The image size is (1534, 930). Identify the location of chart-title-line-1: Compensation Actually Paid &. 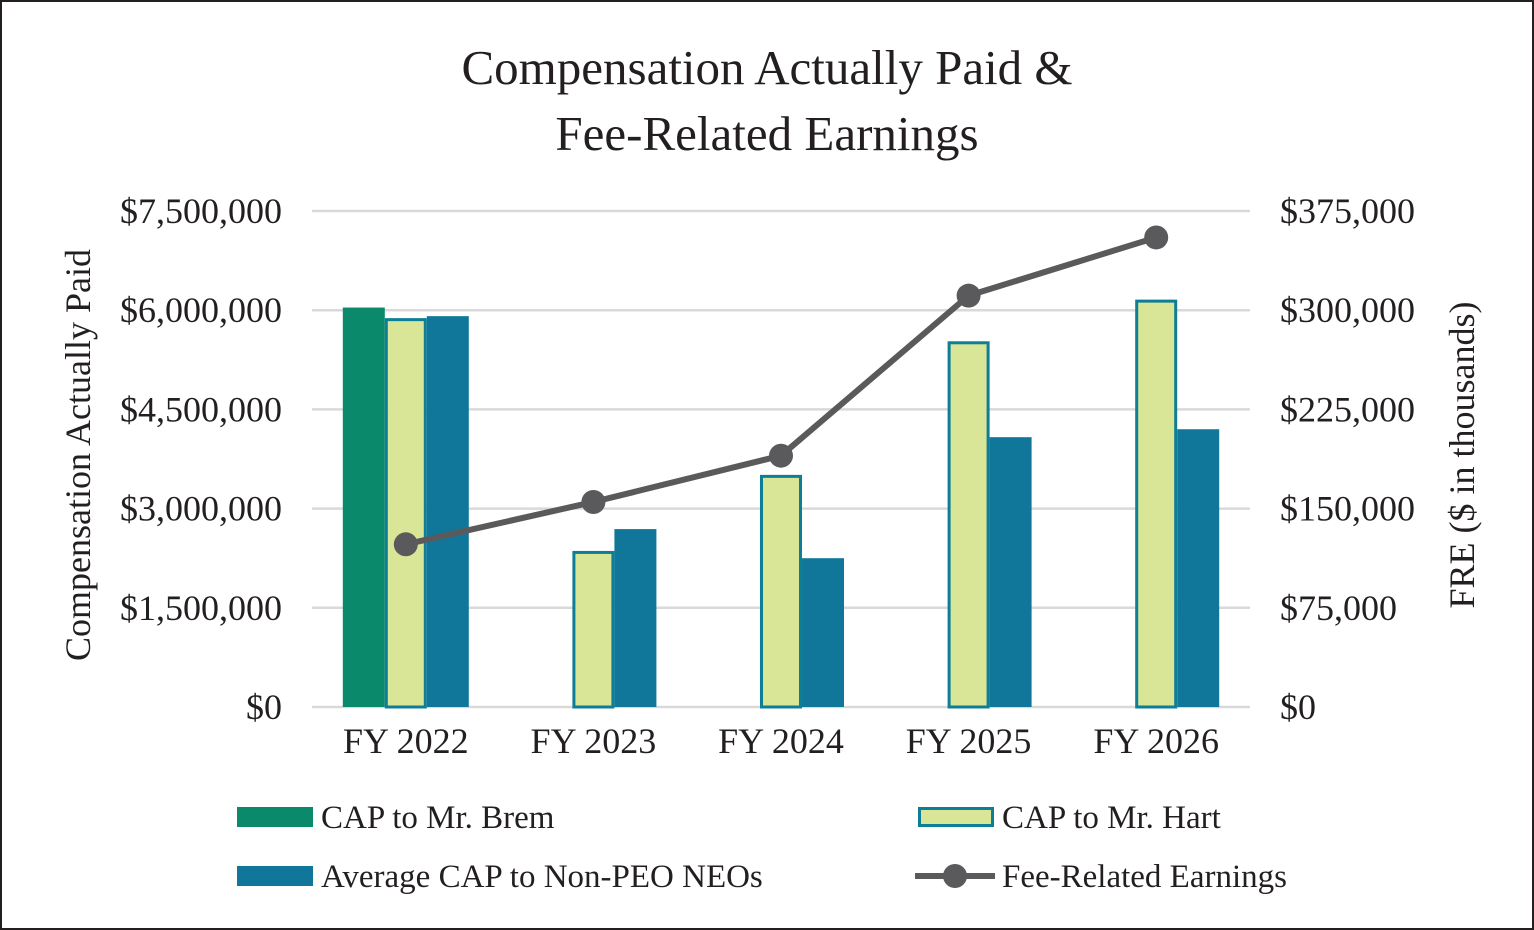
(766, 67).